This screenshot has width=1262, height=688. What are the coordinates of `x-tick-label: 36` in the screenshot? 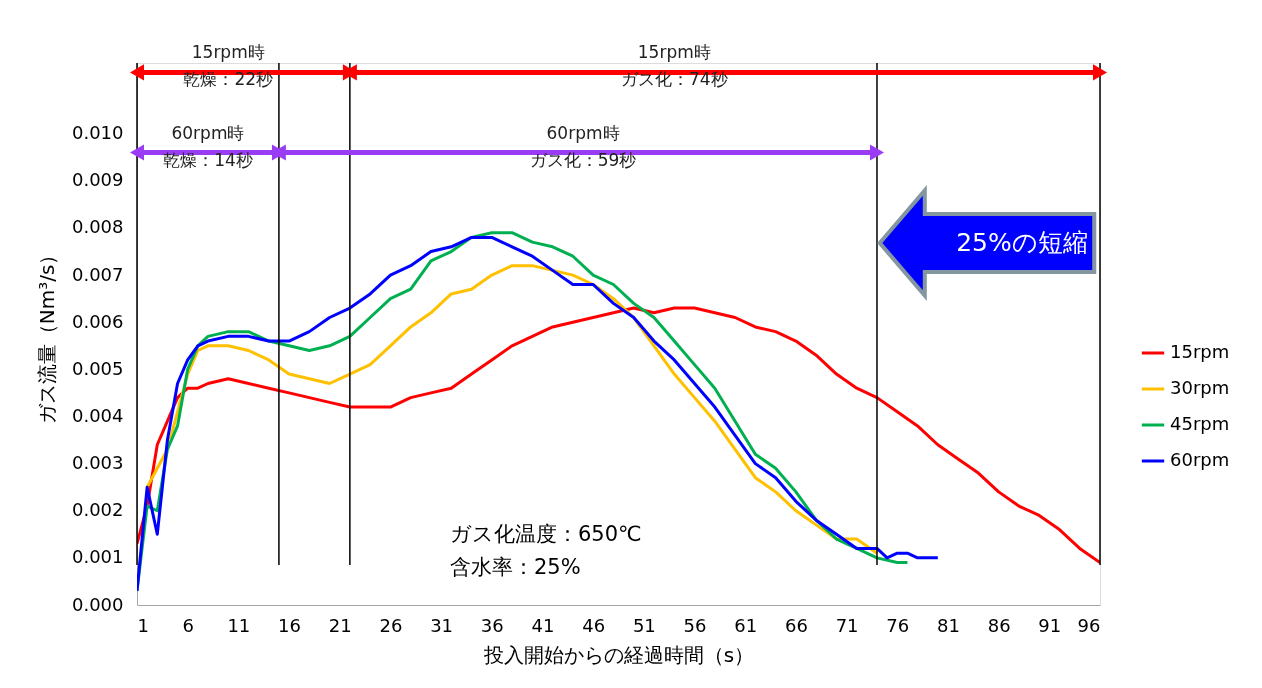 It's located at (492, 625).